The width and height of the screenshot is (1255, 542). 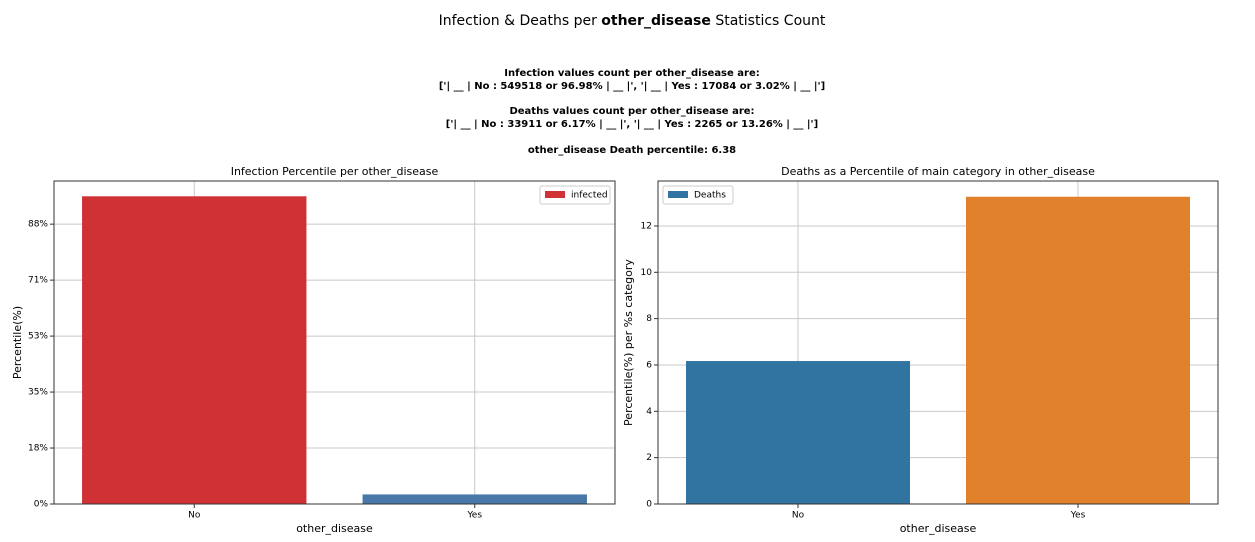 What do you see at coordinates (646, 226) in the screenshot?
I see `y-tick-label: 12` at bounding box center [646, 226].